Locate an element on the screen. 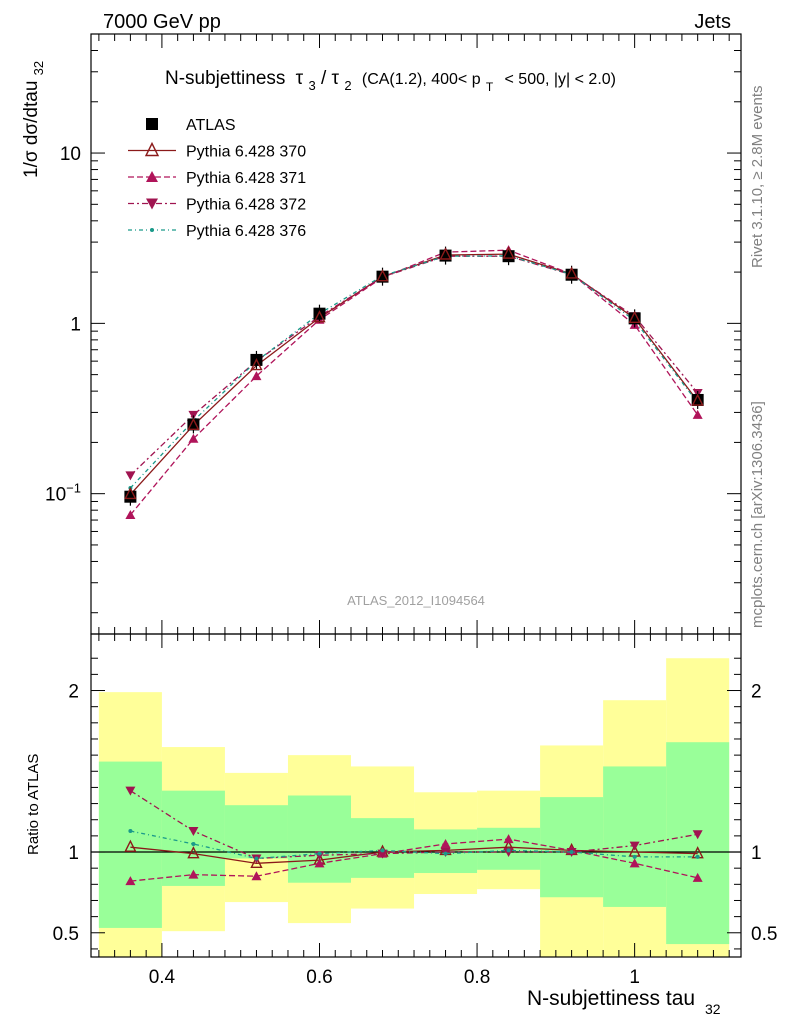 The width and height of the screenshot is (786, 1024). ratio-ytick-label-right: 1 is located at coordinates (756, 853).